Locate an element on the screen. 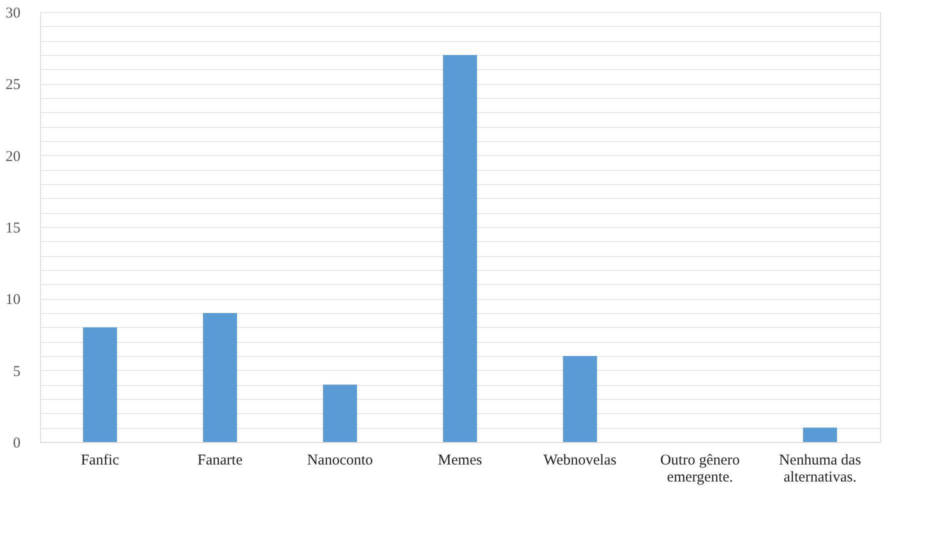 The image size is (932, 540). y-tick-label: 0 is located at coordinates (16, 444).